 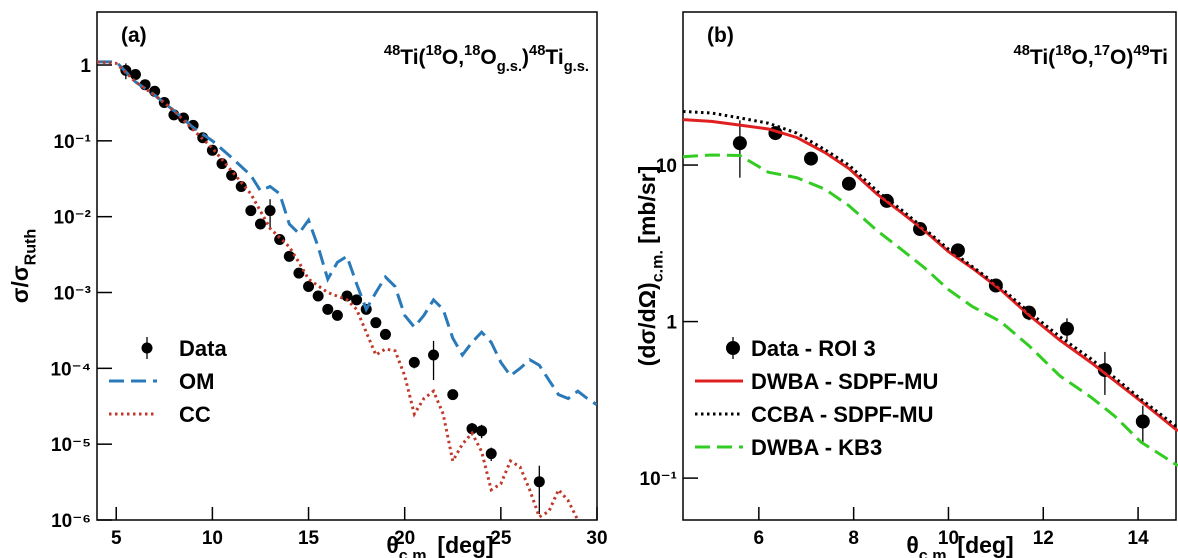 I want to click on x-tick-label: 20, so click(x=404, y=538).